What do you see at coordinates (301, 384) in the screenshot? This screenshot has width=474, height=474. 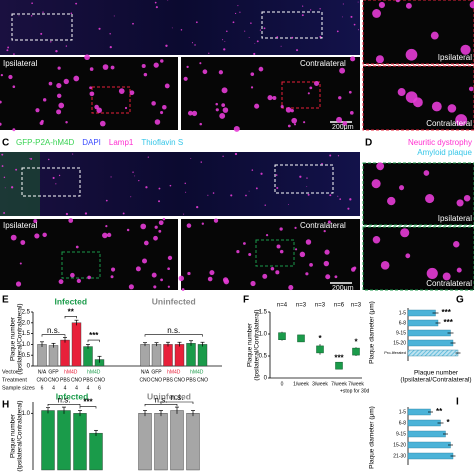 I see `x-tick-label: 1/week` at bounding box center [301, 384].